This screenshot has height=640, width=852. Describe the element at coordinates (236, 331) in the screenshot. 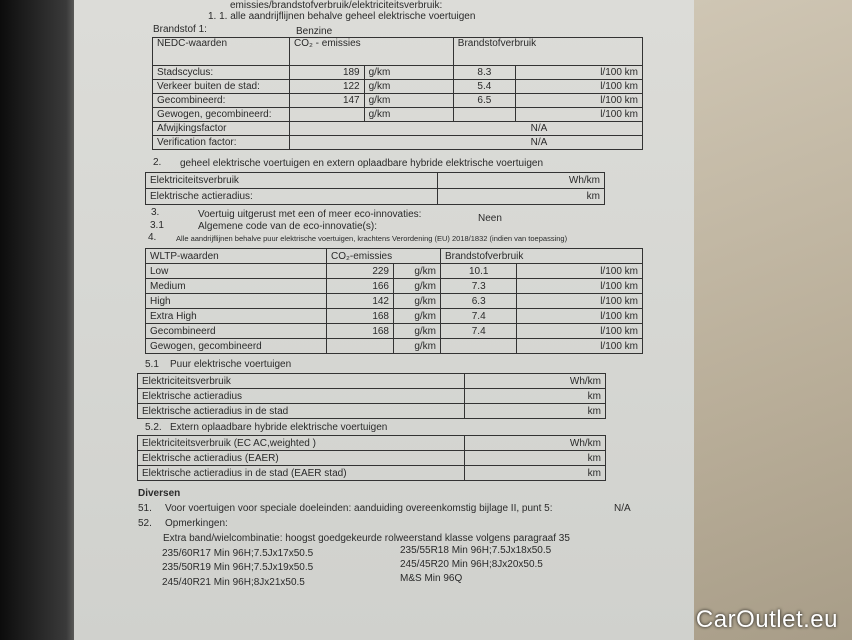

I see `row-label: Gecombineerd` at that location.